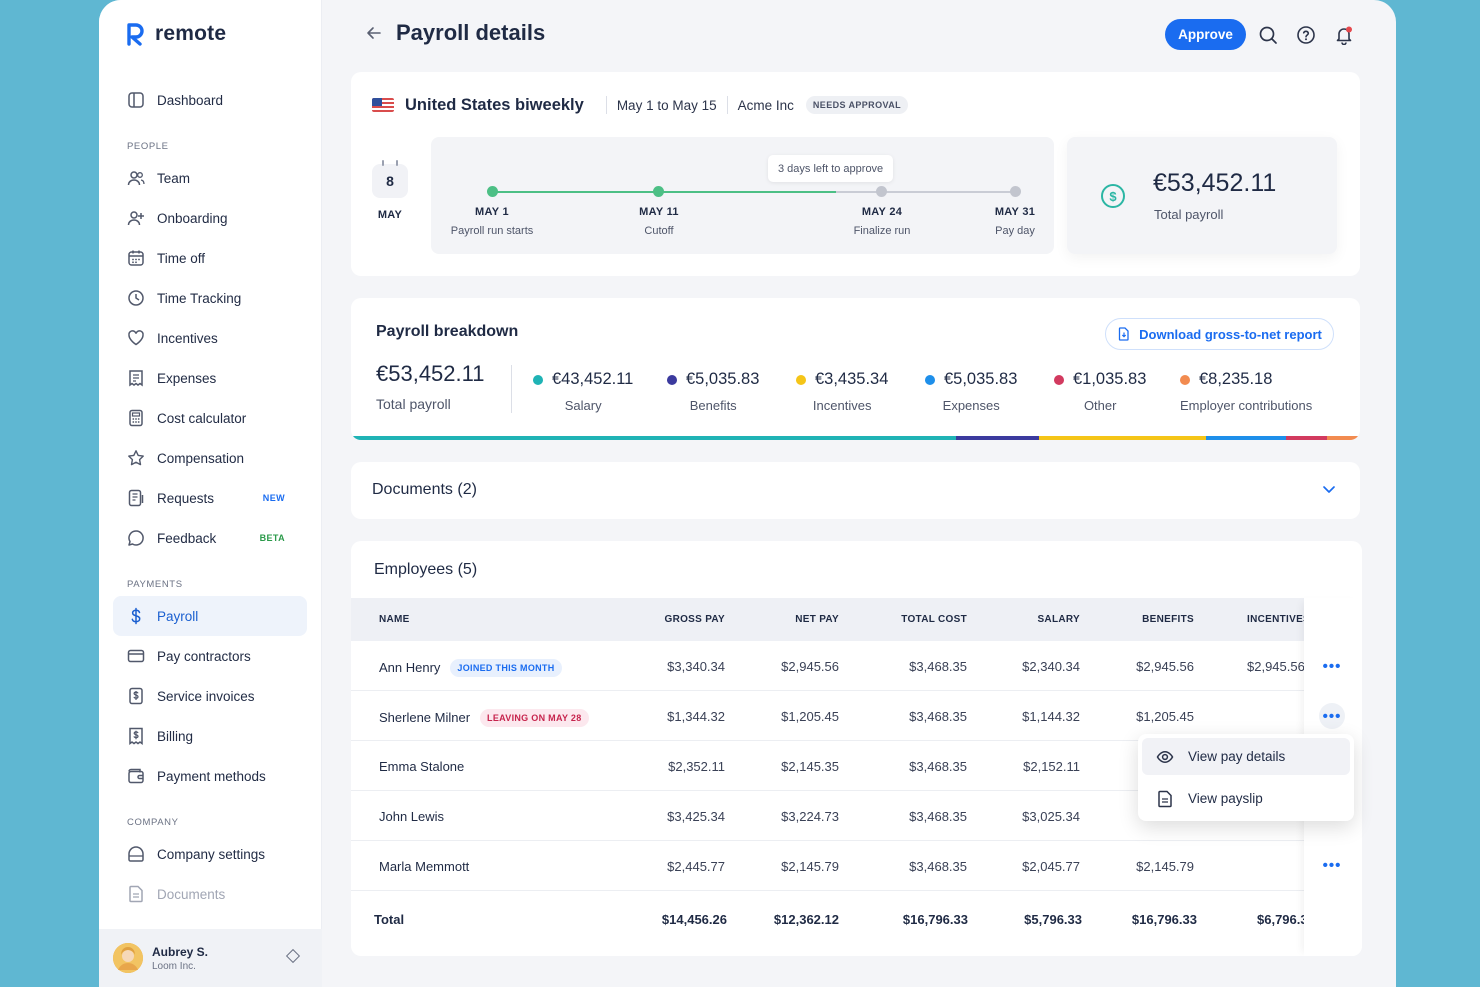 Image resolution: width=1480 pixels, height=987 pixels. I want to click on bar-segment-incentives, so click(1122, 438).